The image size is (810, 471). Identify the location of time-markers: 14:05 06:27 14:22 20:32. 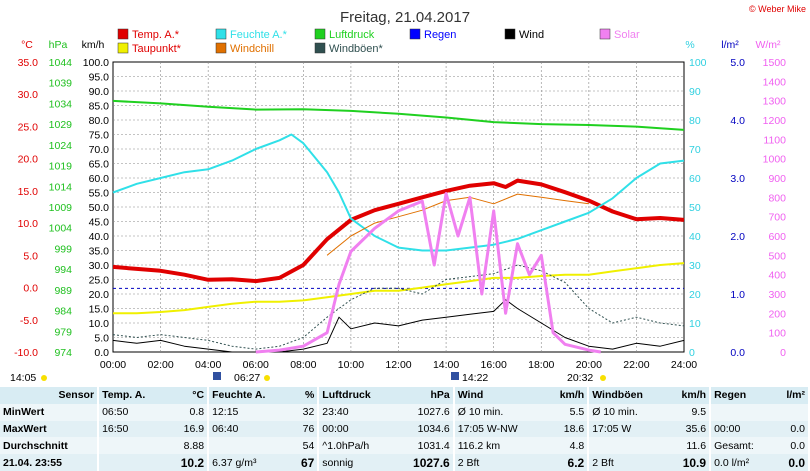
(308, 378).